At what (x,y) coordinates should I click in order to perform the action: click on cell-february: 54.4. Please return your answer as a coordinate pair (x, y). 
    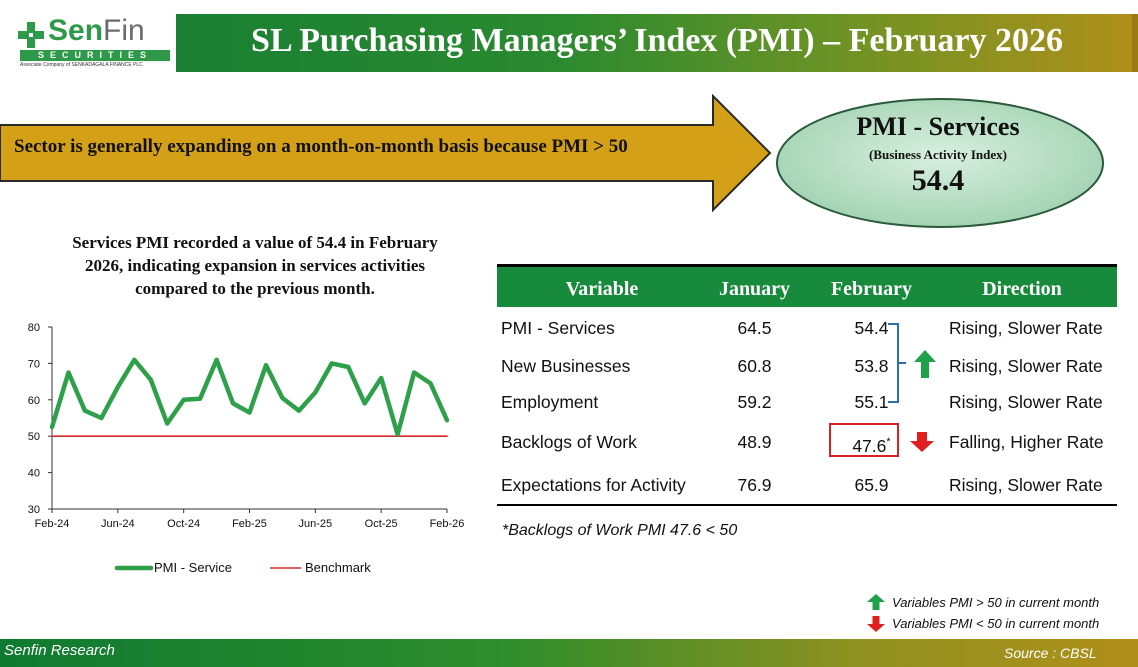
    Looking at the image, I should click on (871, 328).